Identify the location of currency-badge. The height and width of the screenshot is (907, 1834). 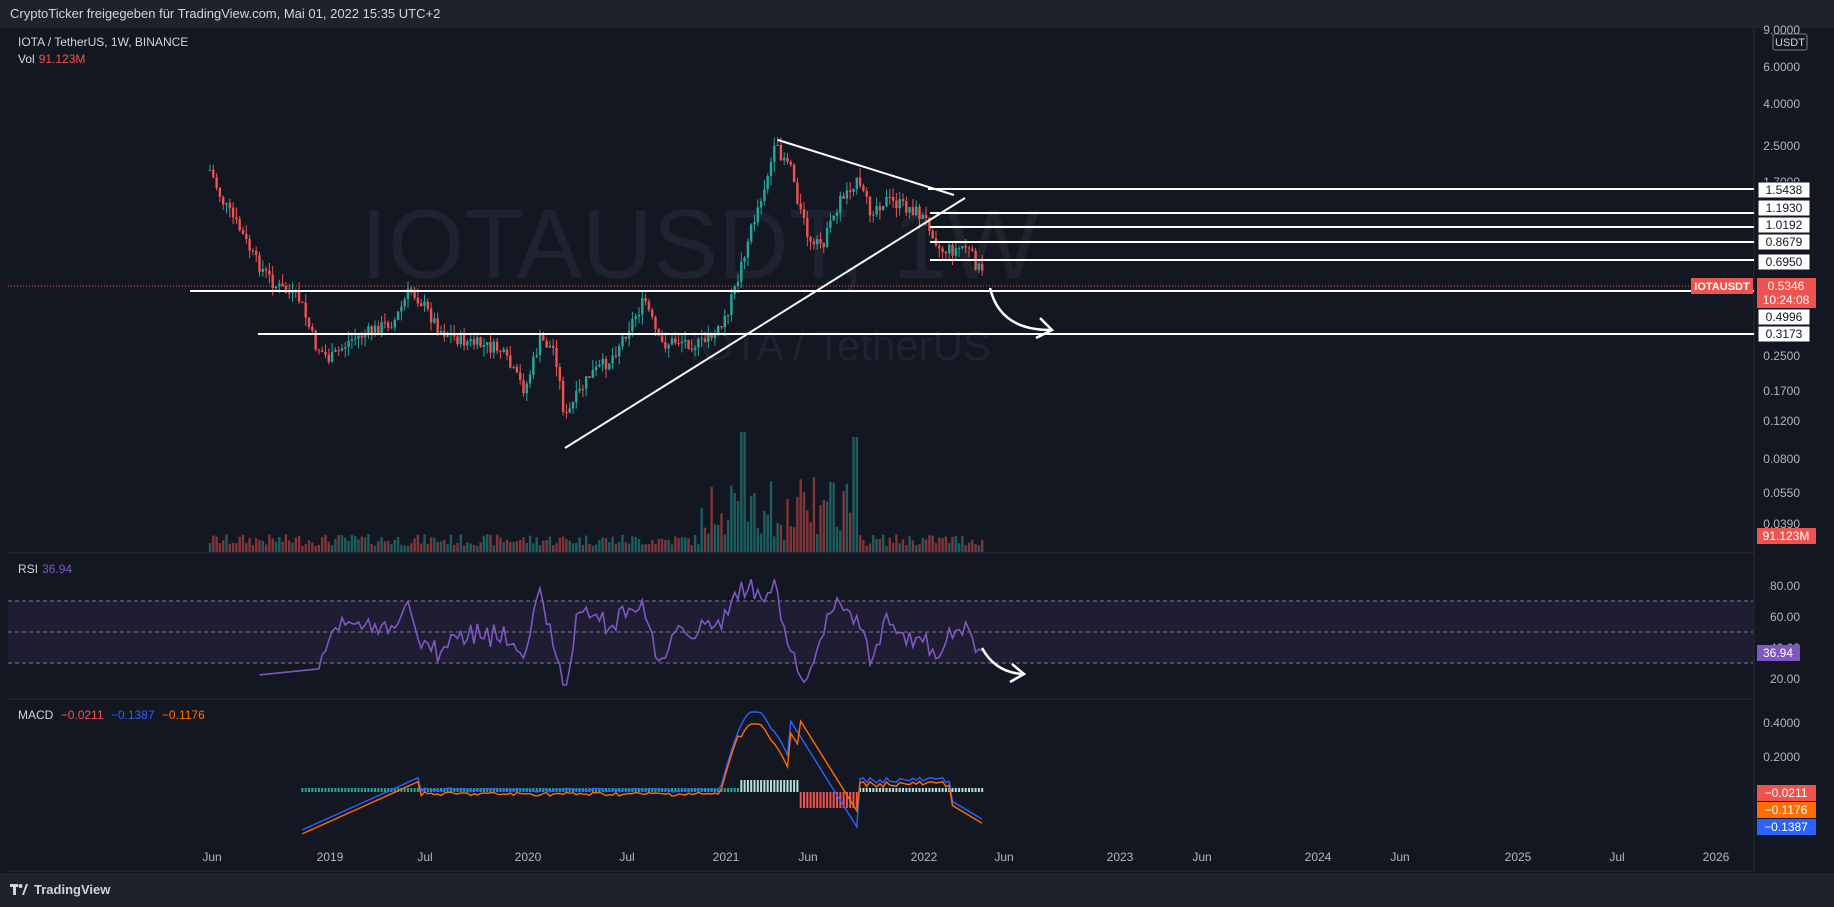
(1790, 42).